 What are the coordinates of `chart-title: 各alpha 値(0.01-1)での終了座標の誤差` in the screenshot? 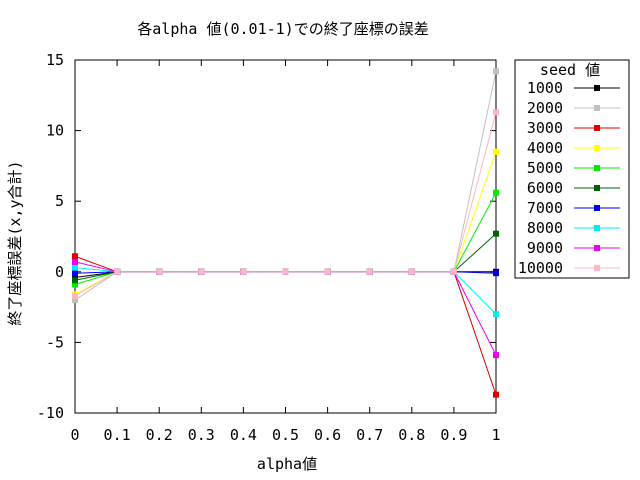 It's located at (282, 29).